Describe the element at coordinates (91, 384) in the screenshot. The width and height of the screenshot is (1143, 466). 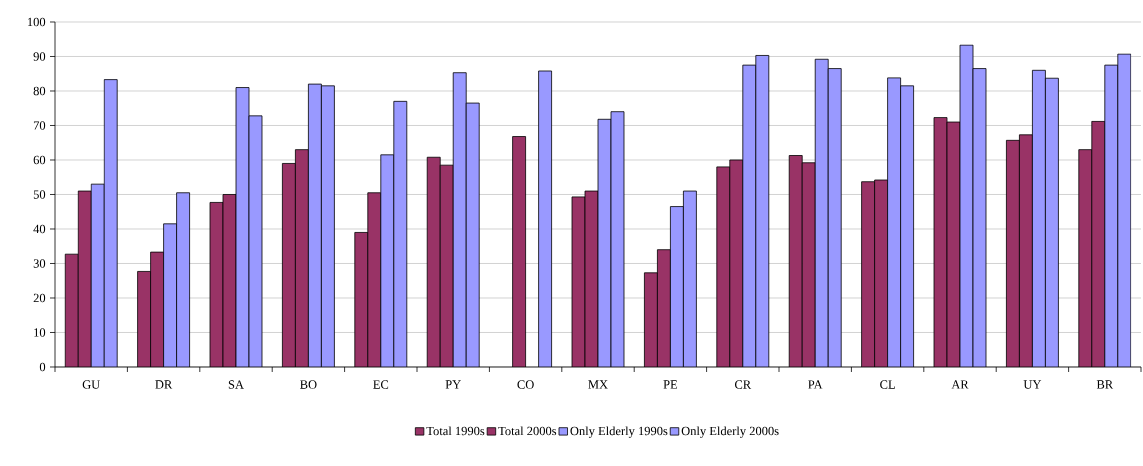
I see `x-tick-label: GU` at that location.